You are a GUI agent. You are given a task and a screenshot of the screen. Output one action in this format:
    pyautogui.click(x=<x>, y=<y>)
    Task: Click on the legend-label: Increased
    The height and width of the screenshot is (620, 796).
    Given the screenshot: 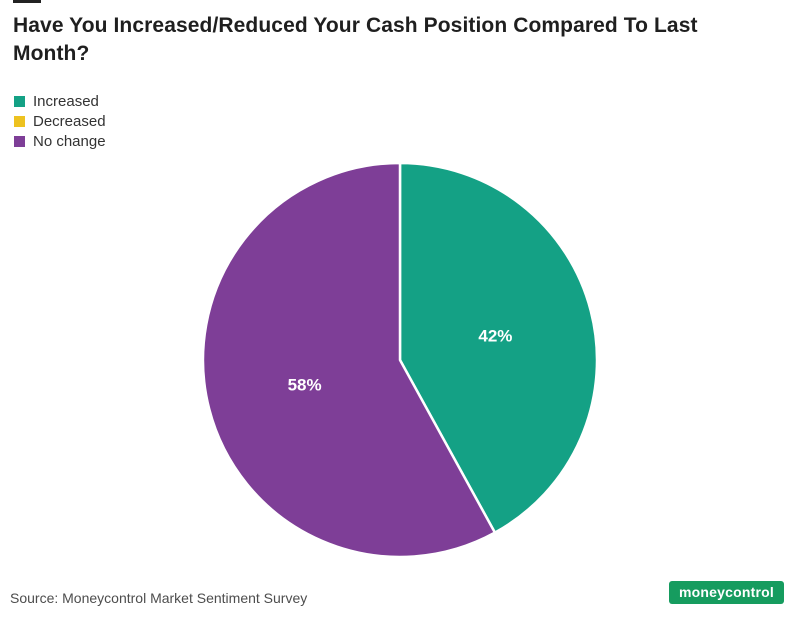 What is the action you would take?
    pyautogui.click(x=66, y=101)
    